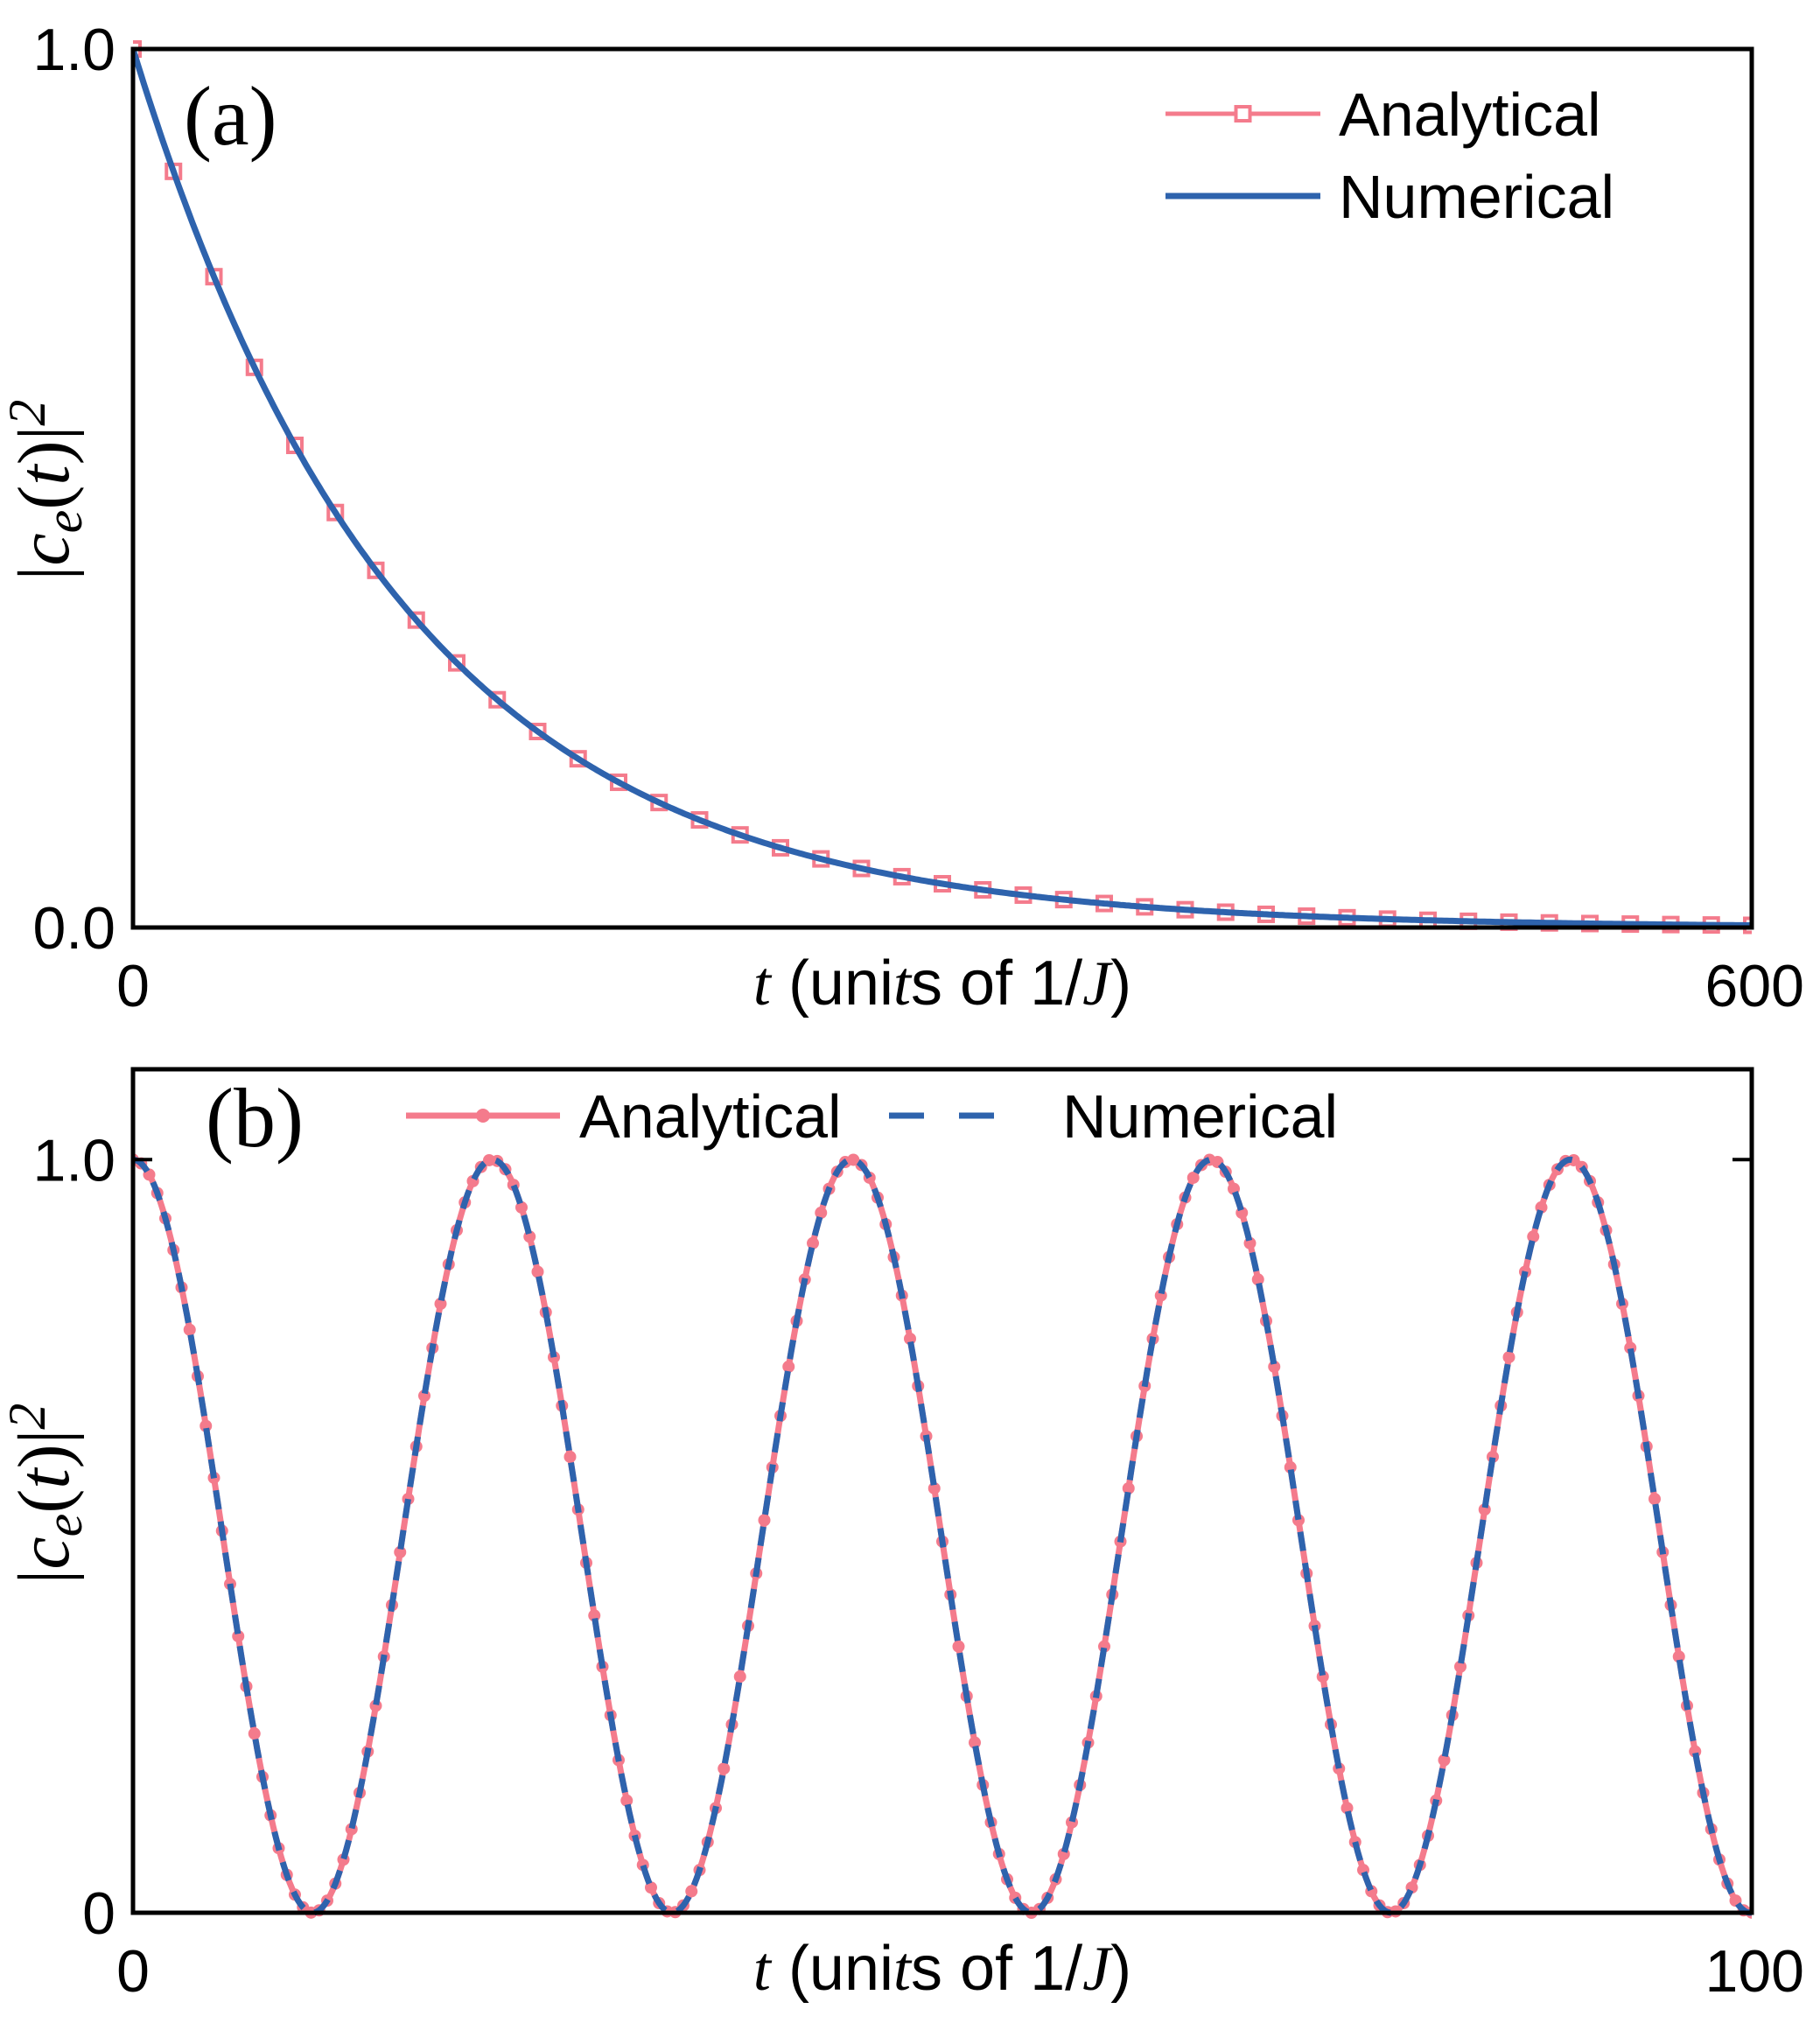 This screenshot has width=1820, height=2023. What do you see at coordinates (99, 1913) in the screenshot?
I see `y-tick-label: 0` at bounding box center [99, 1913].